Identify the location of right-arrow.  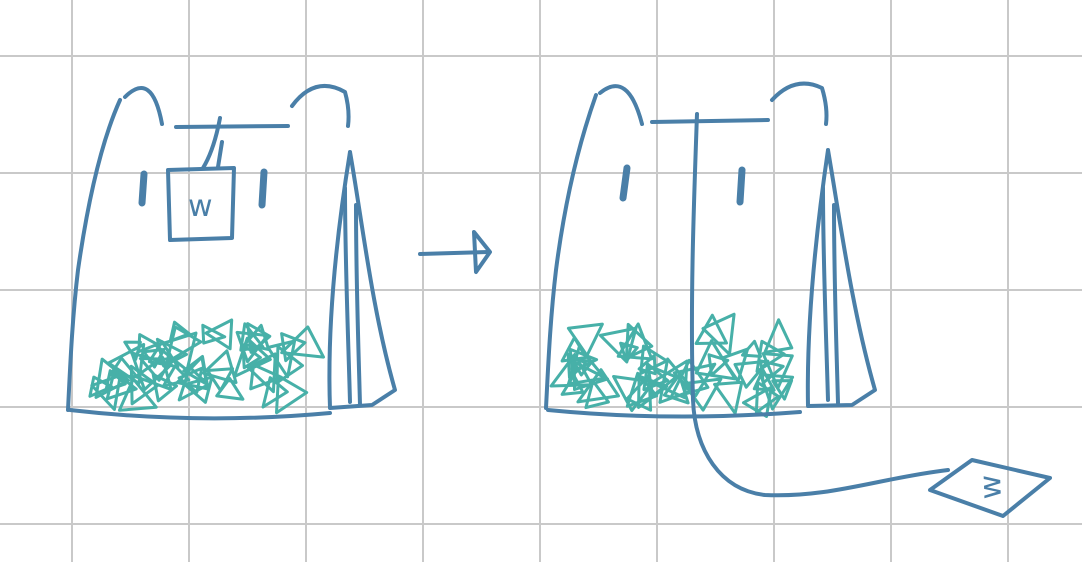
(455, 252).